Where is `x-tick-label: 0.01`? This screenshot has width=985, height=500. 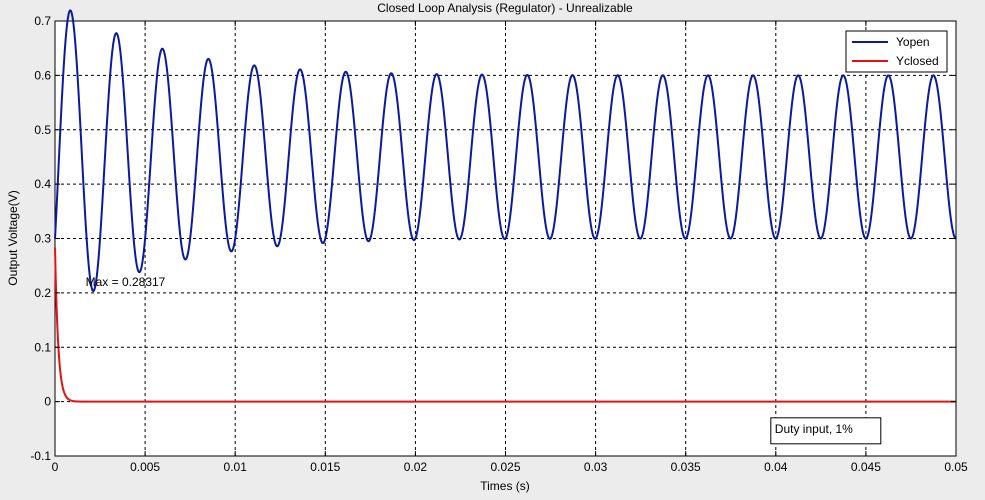
x-tick-label: 0.01 is located at coordinates (236, 467).